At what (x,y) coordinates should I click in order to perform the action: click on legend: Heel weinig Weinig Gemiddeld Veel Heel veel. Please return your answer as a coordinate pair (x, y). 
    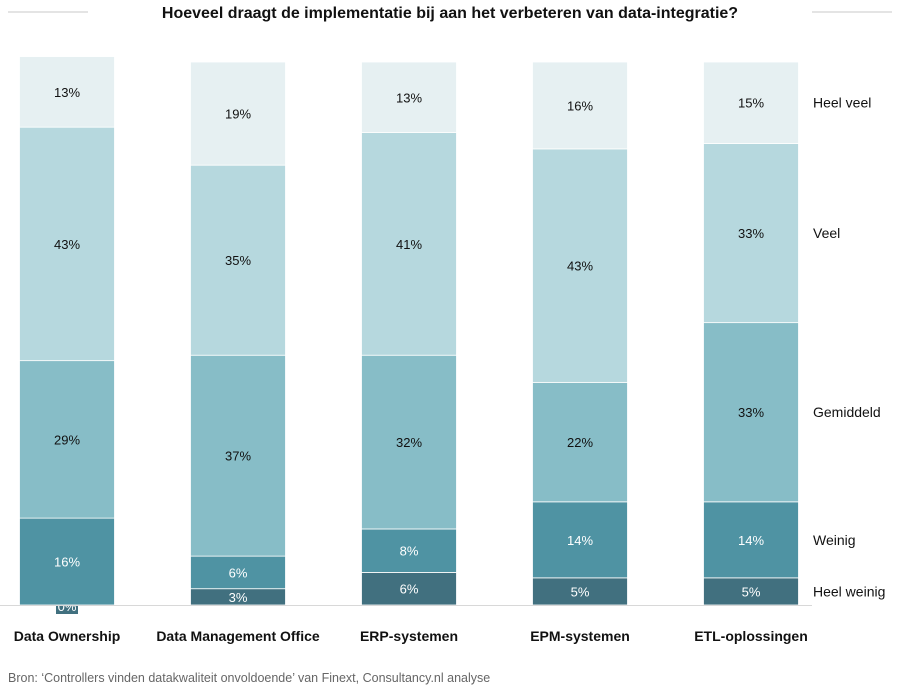
    Looking at the image, I should click on (849, 347).